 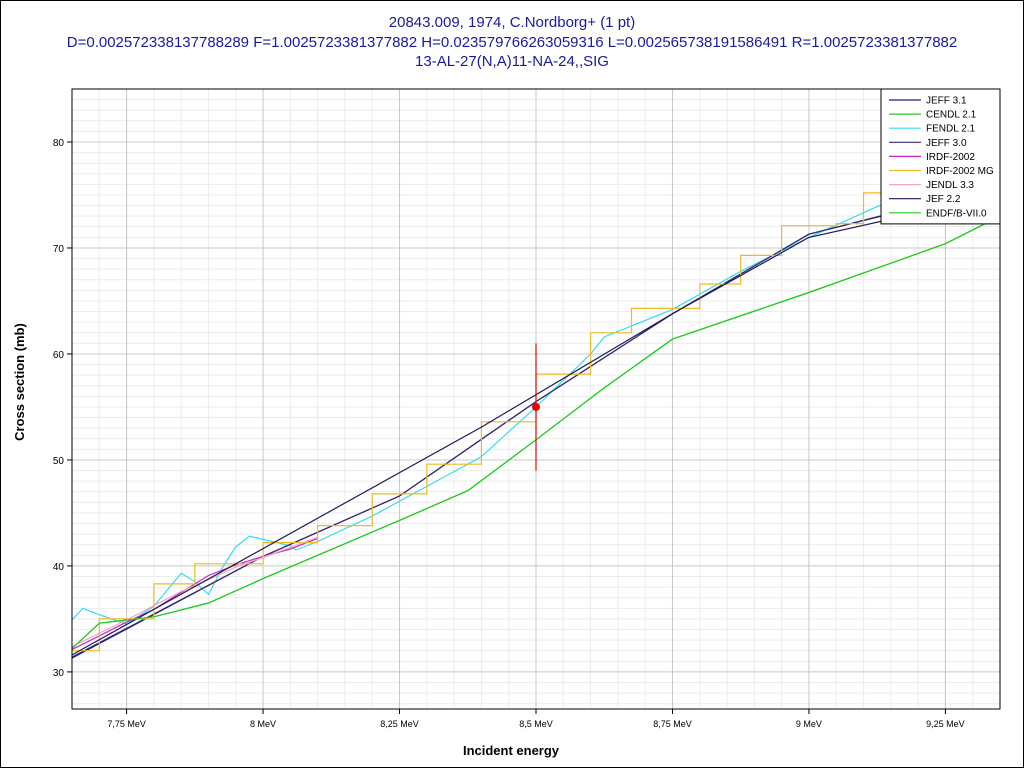 I want to click on y-axis-title: Cross section (mb), so click(x=19, y=382).